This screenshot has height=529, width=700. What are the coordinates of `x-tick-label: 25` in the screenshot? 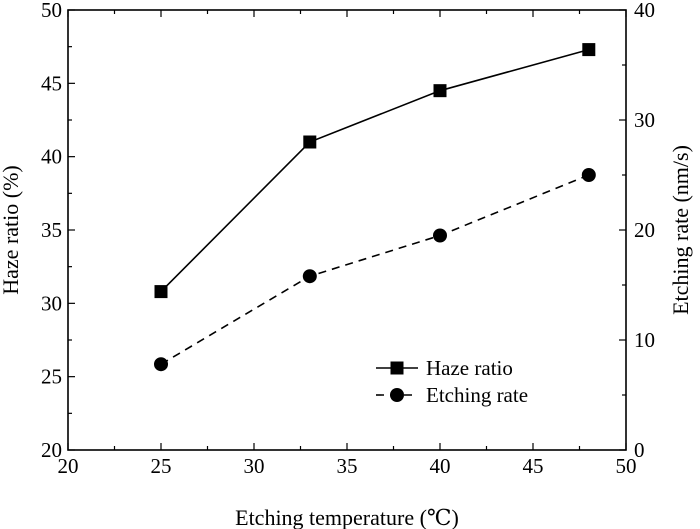 It's located at (161, 466).